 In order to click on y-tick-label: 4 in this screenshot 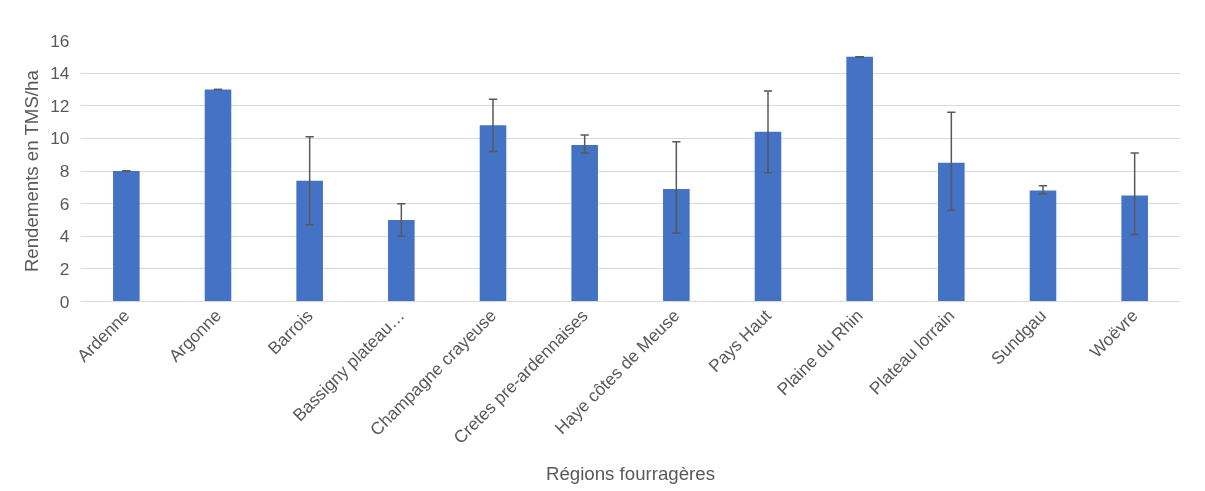, I will do `click(64, 236)`.